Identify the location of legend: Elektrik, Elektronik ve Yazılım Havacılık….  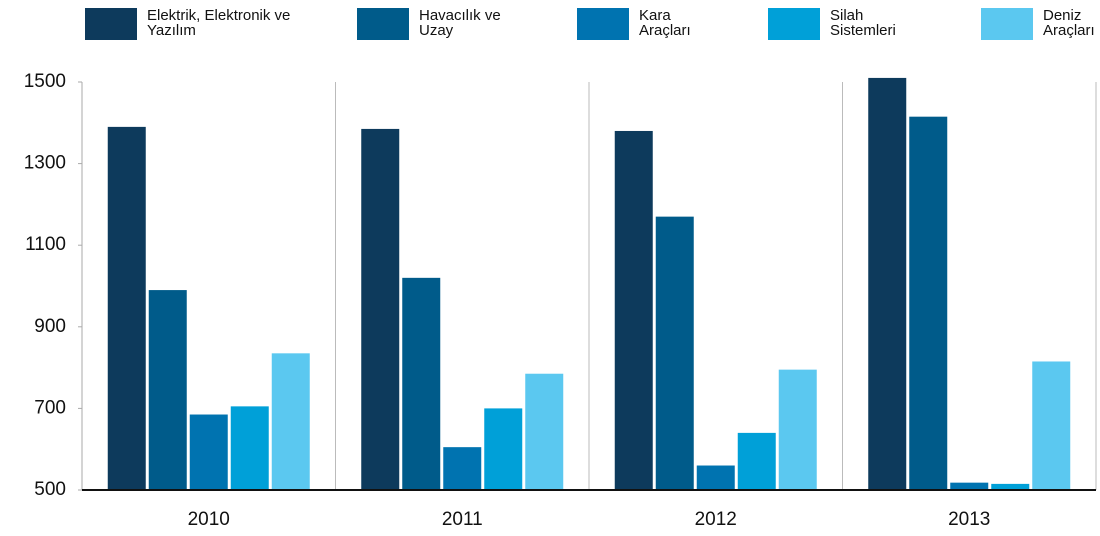
(550, 25).